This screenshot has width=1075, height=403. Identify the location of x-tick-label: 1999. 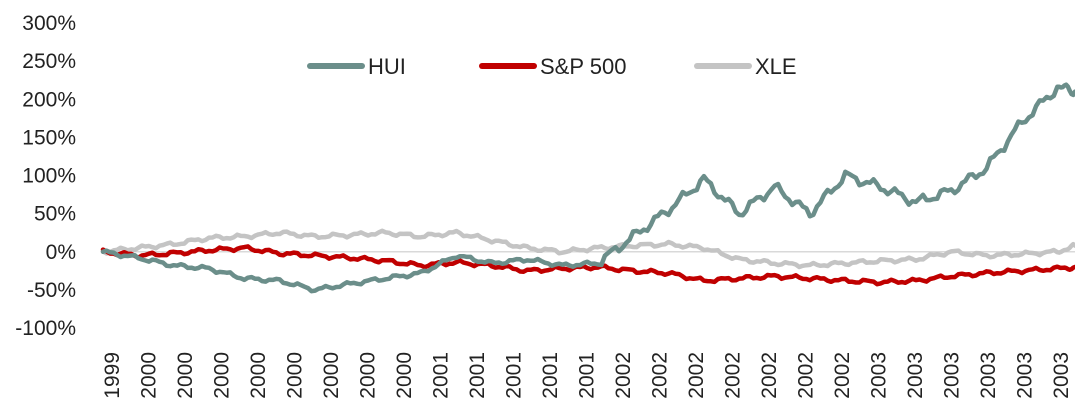
(112, 375).